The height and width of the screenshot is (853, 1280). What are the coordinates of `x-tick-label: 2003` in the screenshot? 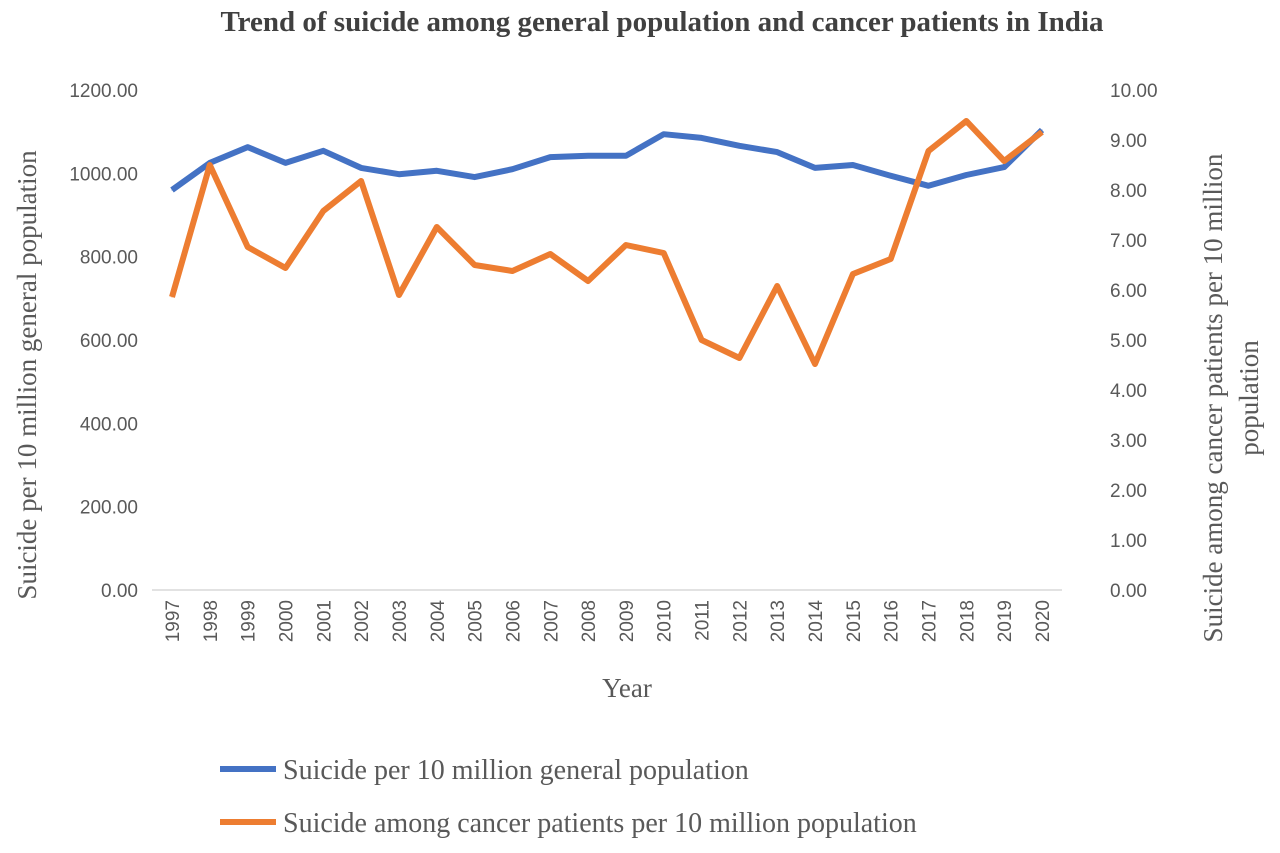 It's located at (400, 621).